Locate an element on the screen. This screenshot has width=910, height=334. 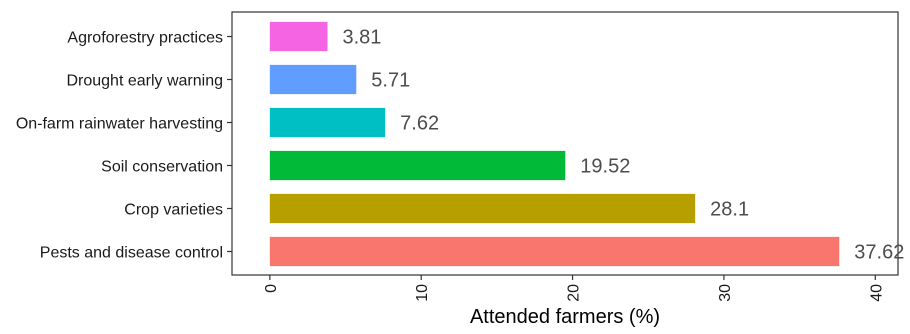
data-label: 37.62 is located at coordinates (879, 253).